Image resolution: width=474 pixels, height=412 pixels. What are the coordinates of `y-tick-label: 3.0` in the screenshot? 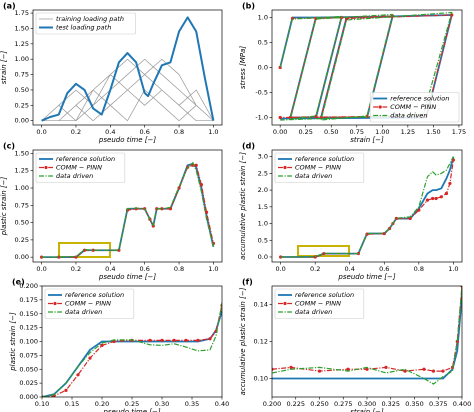 It's located at (263, 157).